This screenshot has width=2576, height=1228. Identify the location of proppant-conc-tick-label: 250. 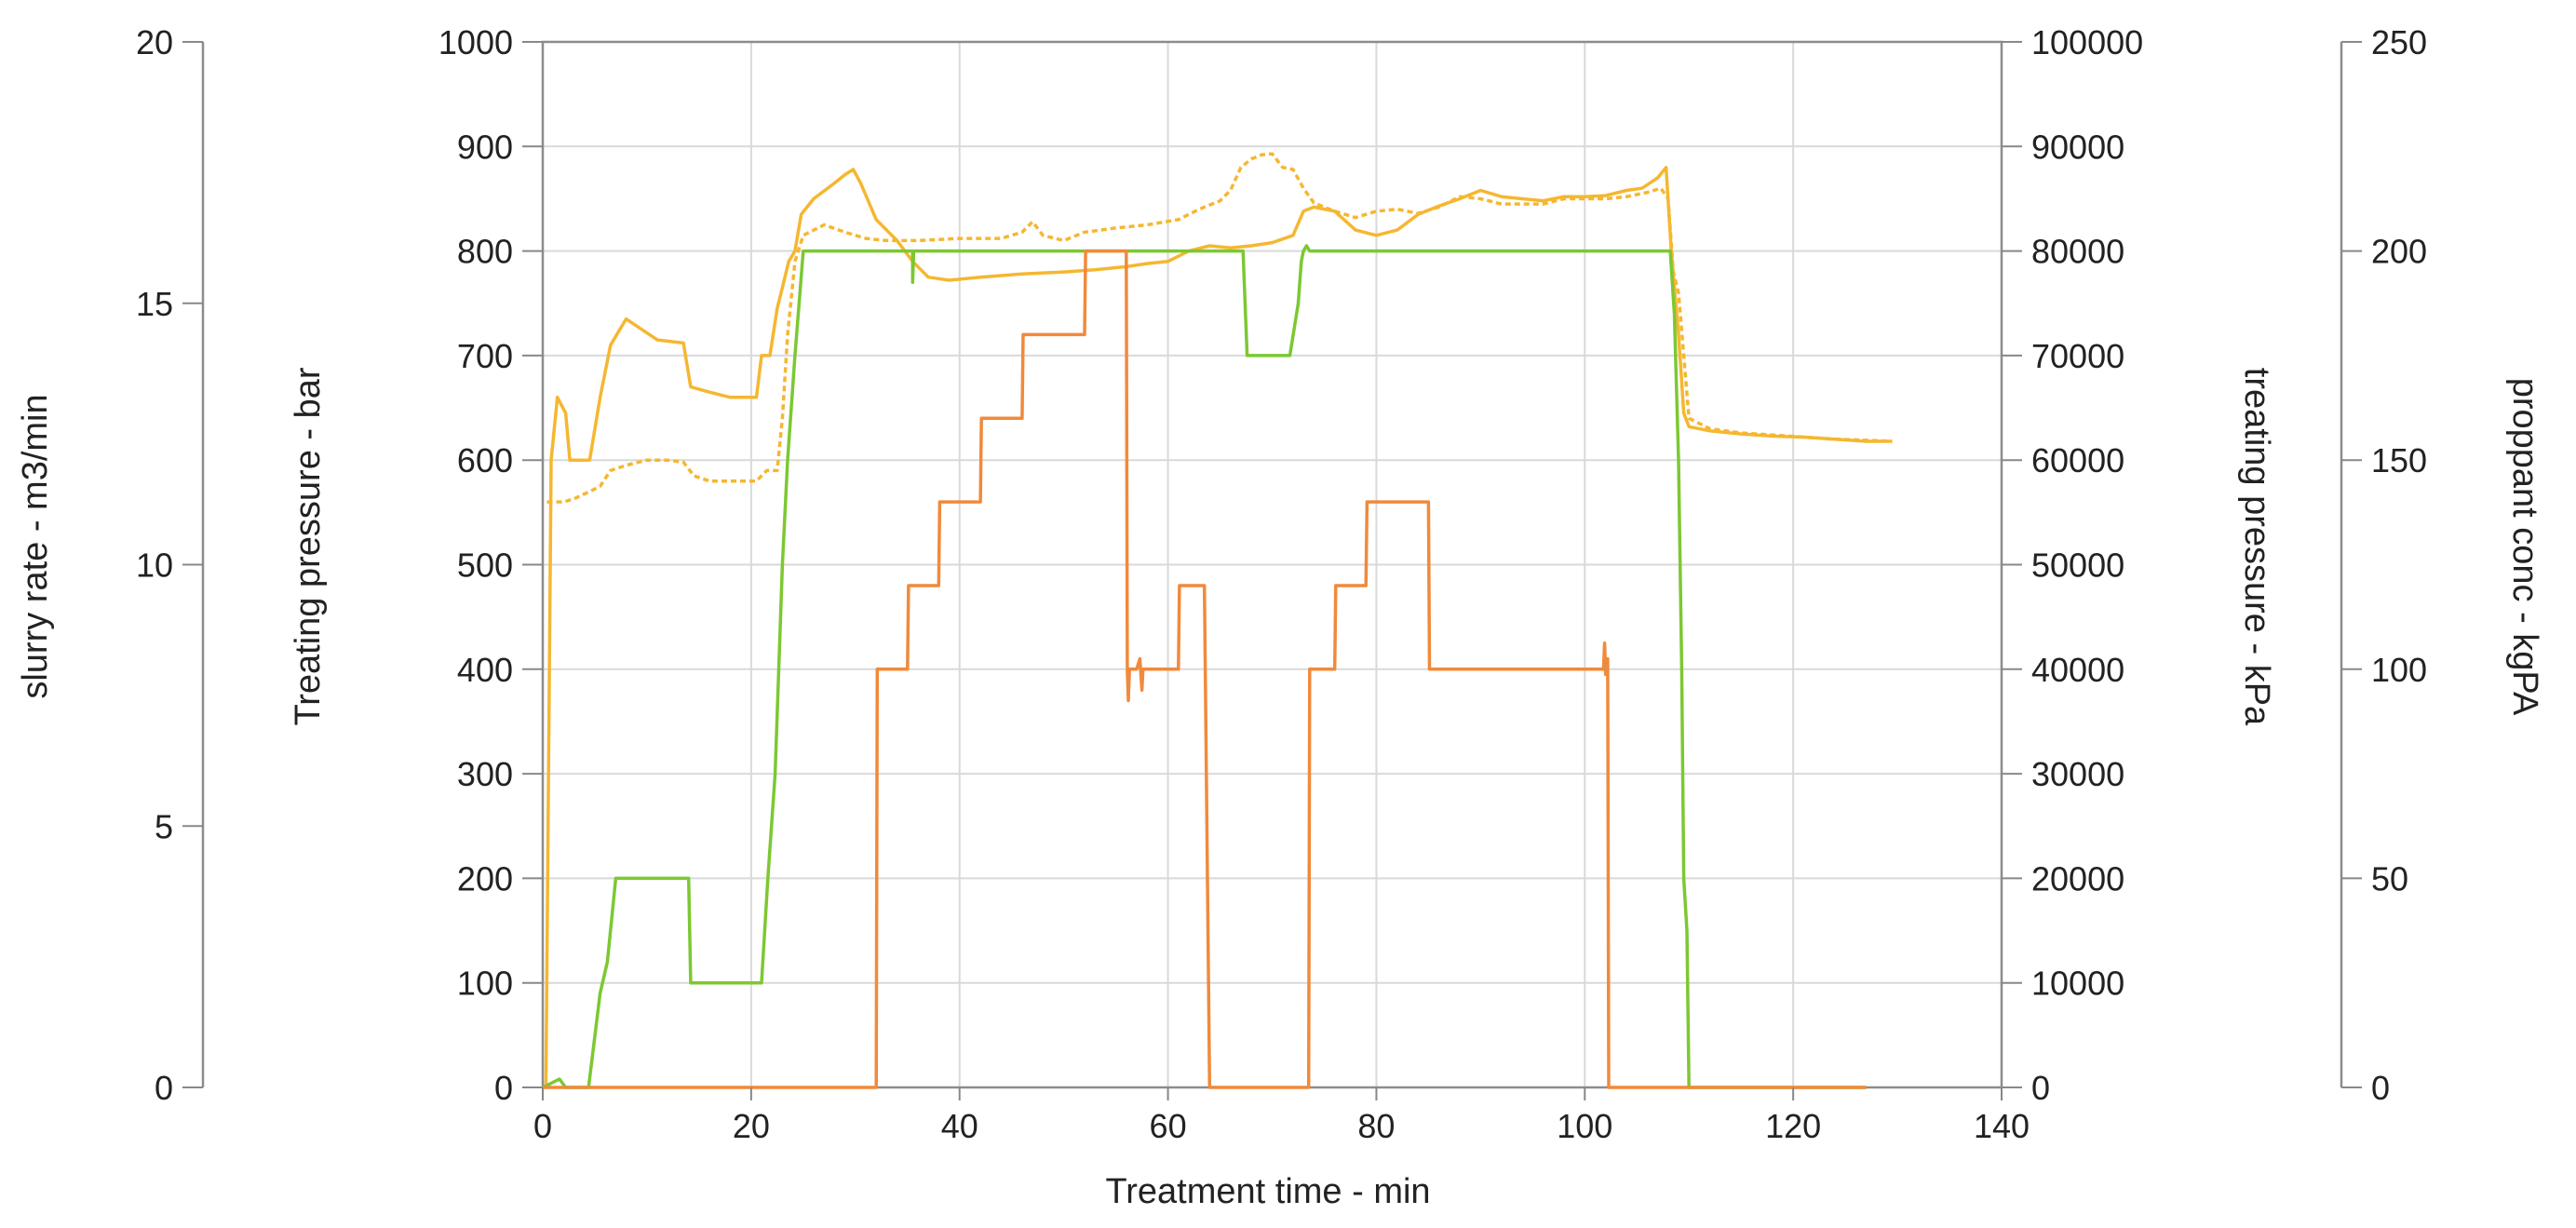
(2399, 42).